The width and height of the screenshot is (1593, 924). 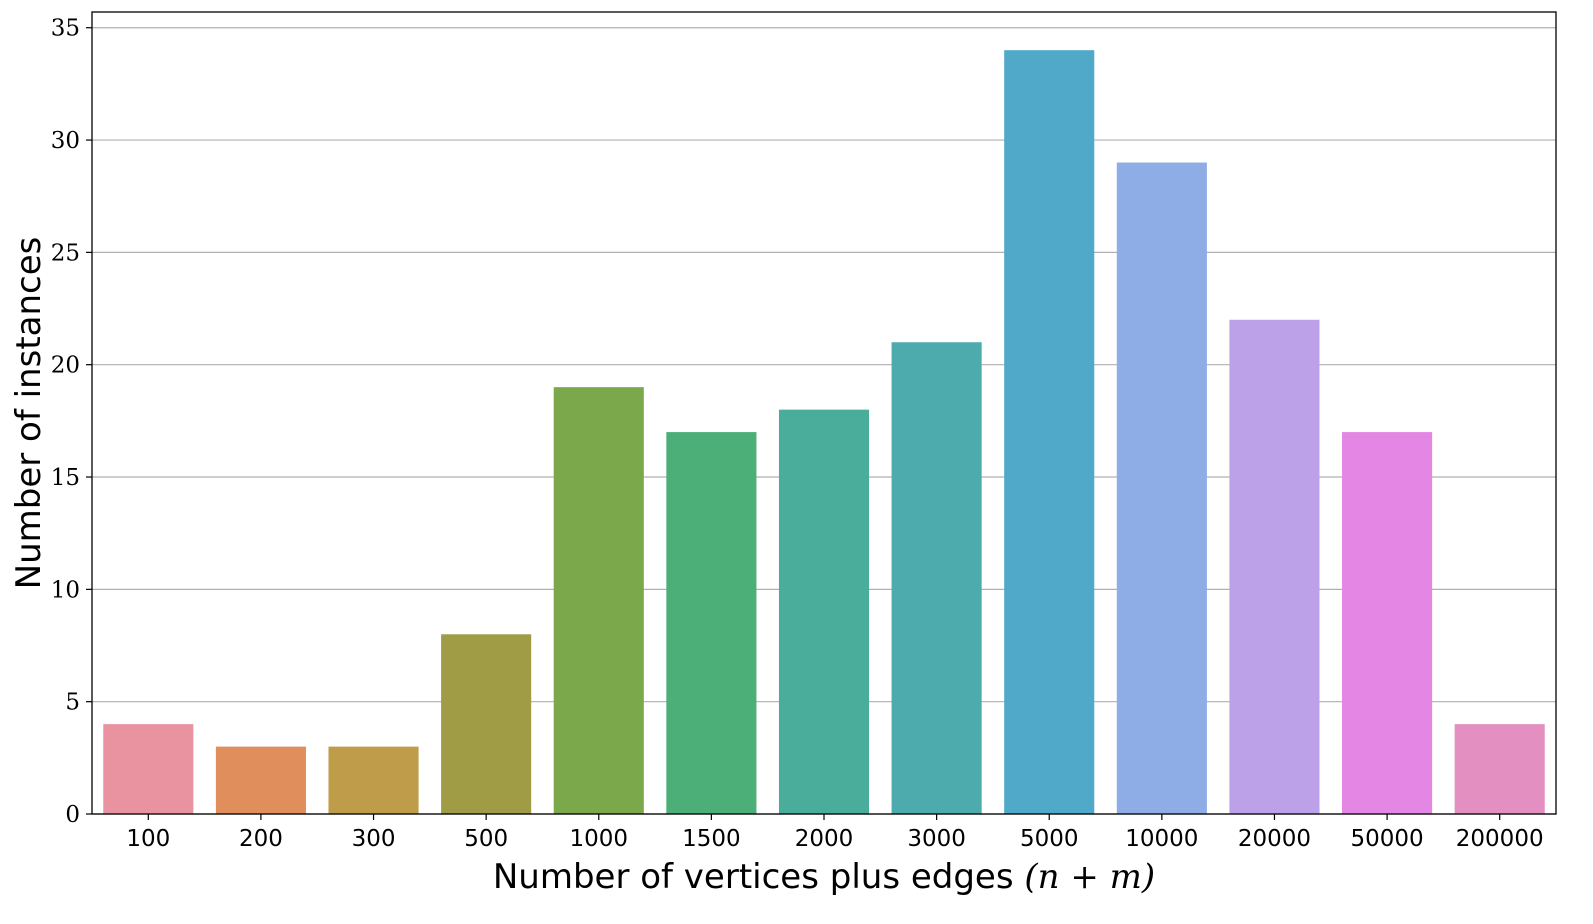 I want to click on x-tick-label: 5000, so click(x=1049, y=839).